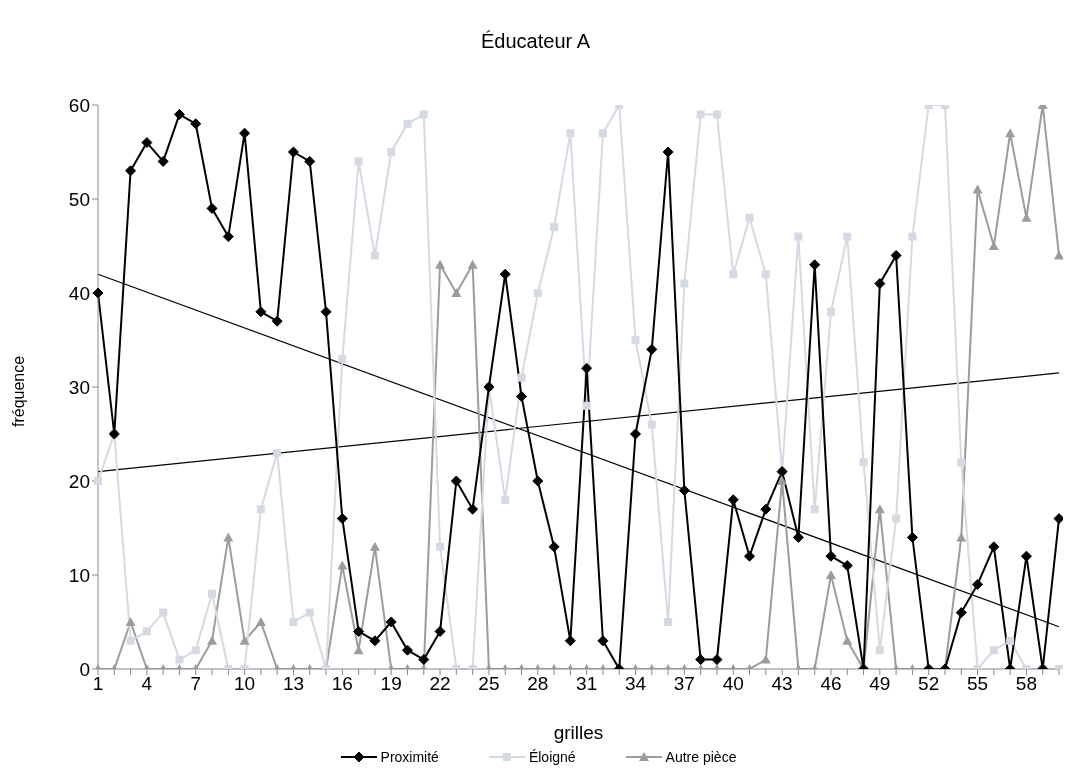  Describe the element at coordinates (538, 684) in the screenshot. I see `x-tick-label: 28` at that location.